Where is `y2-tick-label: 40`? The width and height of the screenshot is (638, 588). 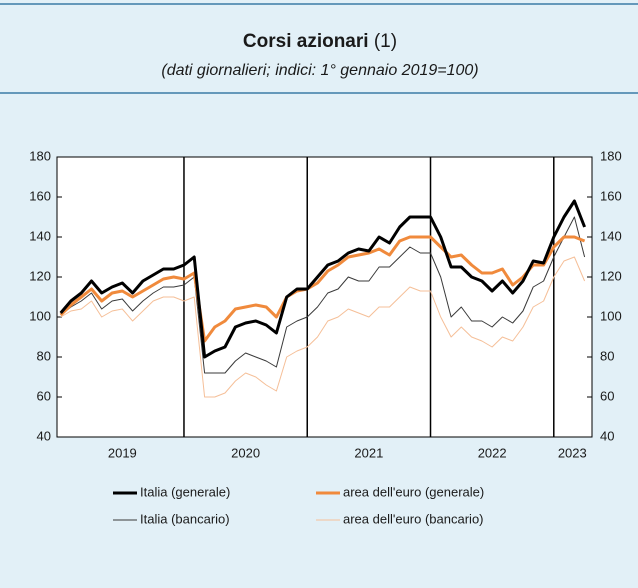 y2-tick-label: 40 is located at coordinates (607, 435).